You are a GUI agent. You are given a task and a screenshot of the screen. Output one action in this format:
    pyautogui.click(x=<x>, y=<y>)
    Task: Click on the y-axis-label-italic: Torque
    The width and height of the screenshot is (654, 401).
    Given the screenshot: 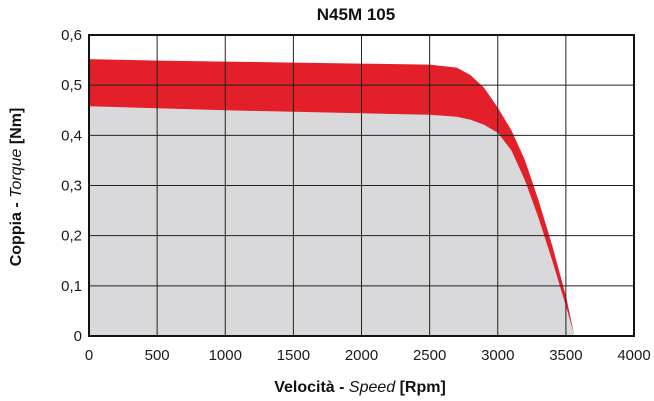 What is the action you would take?
    pyautogui.click(x=16, y=173)
    